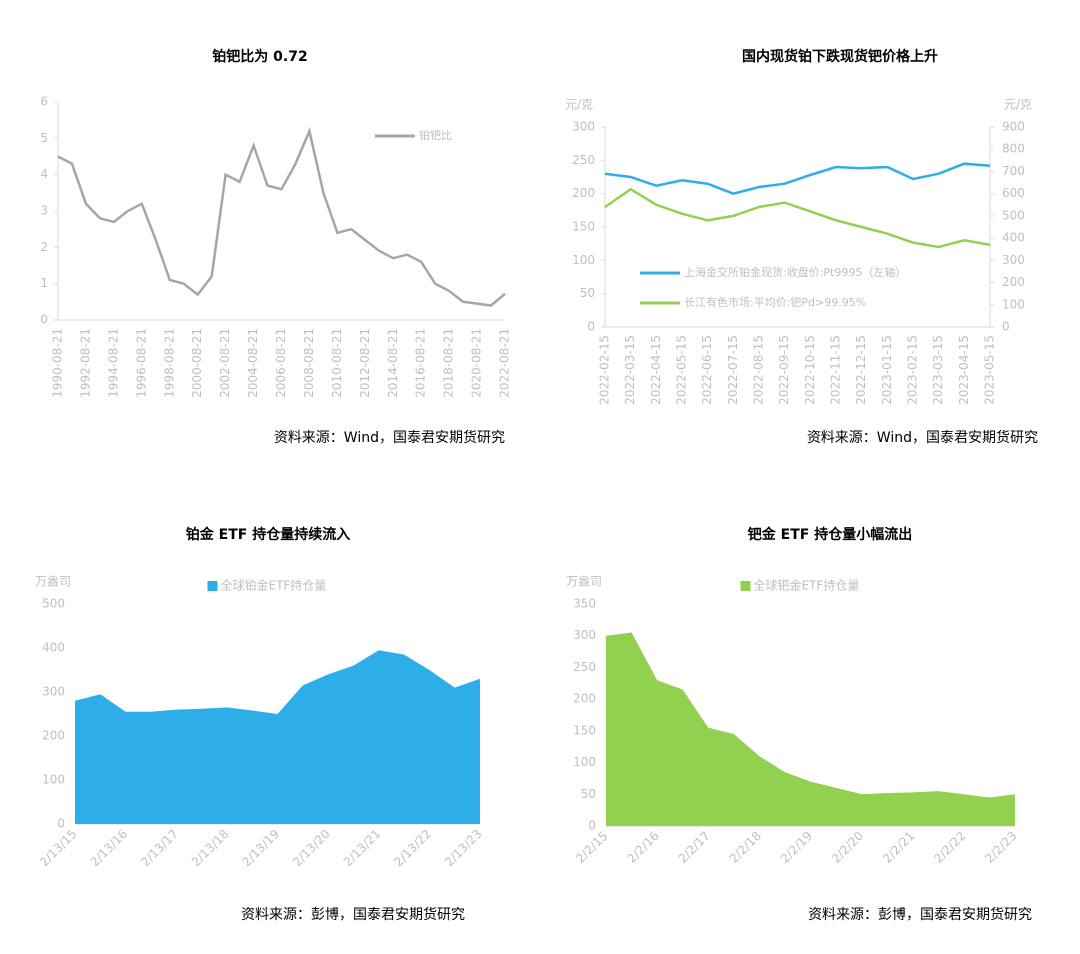 The width and height of the screenshot is (1080, 954). Describe the element at coordinates (694, 847) in the screenshot. I see `x-tick-label: 2/2/17` at that location.